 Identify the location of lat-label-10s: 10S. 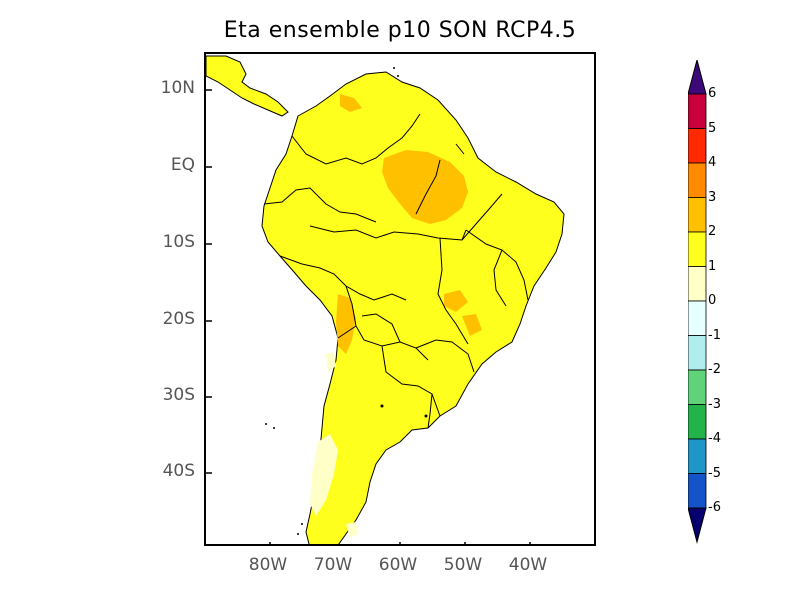
(178, 242).